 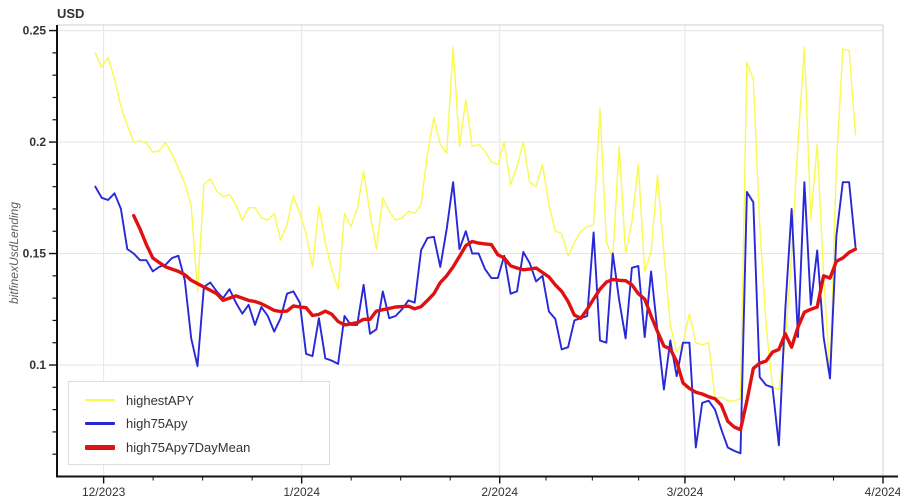 I want to click on legend-item-label: high75Apy, so click(x=157, y=423).